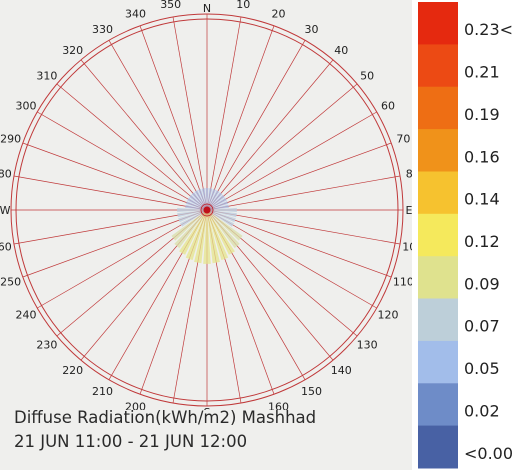 Image resolution: width=516 pixels, height=474 pixels. Describe the element at coordinates (46, 344) in the screenshot. I see `angle-label-230: 230` at that location.